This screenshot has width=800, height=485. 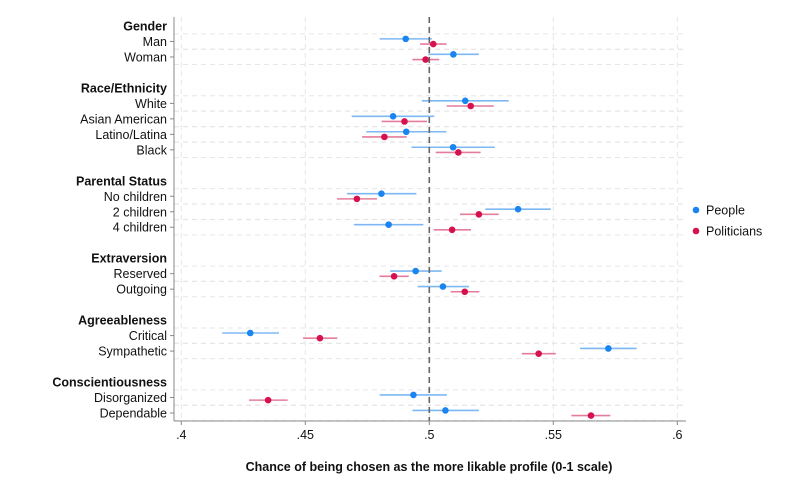 I want to click on item-label: Outgoing, so click(x=141, y=290).